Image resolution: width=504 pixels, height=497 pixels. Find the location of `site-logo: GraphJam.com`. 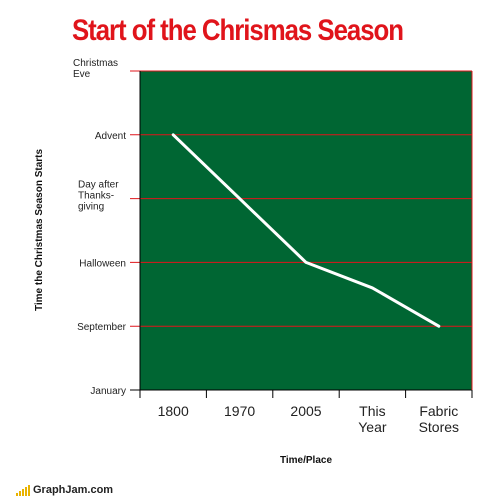

site-logo: GraphJam.com is located at coordinates (64, 488).